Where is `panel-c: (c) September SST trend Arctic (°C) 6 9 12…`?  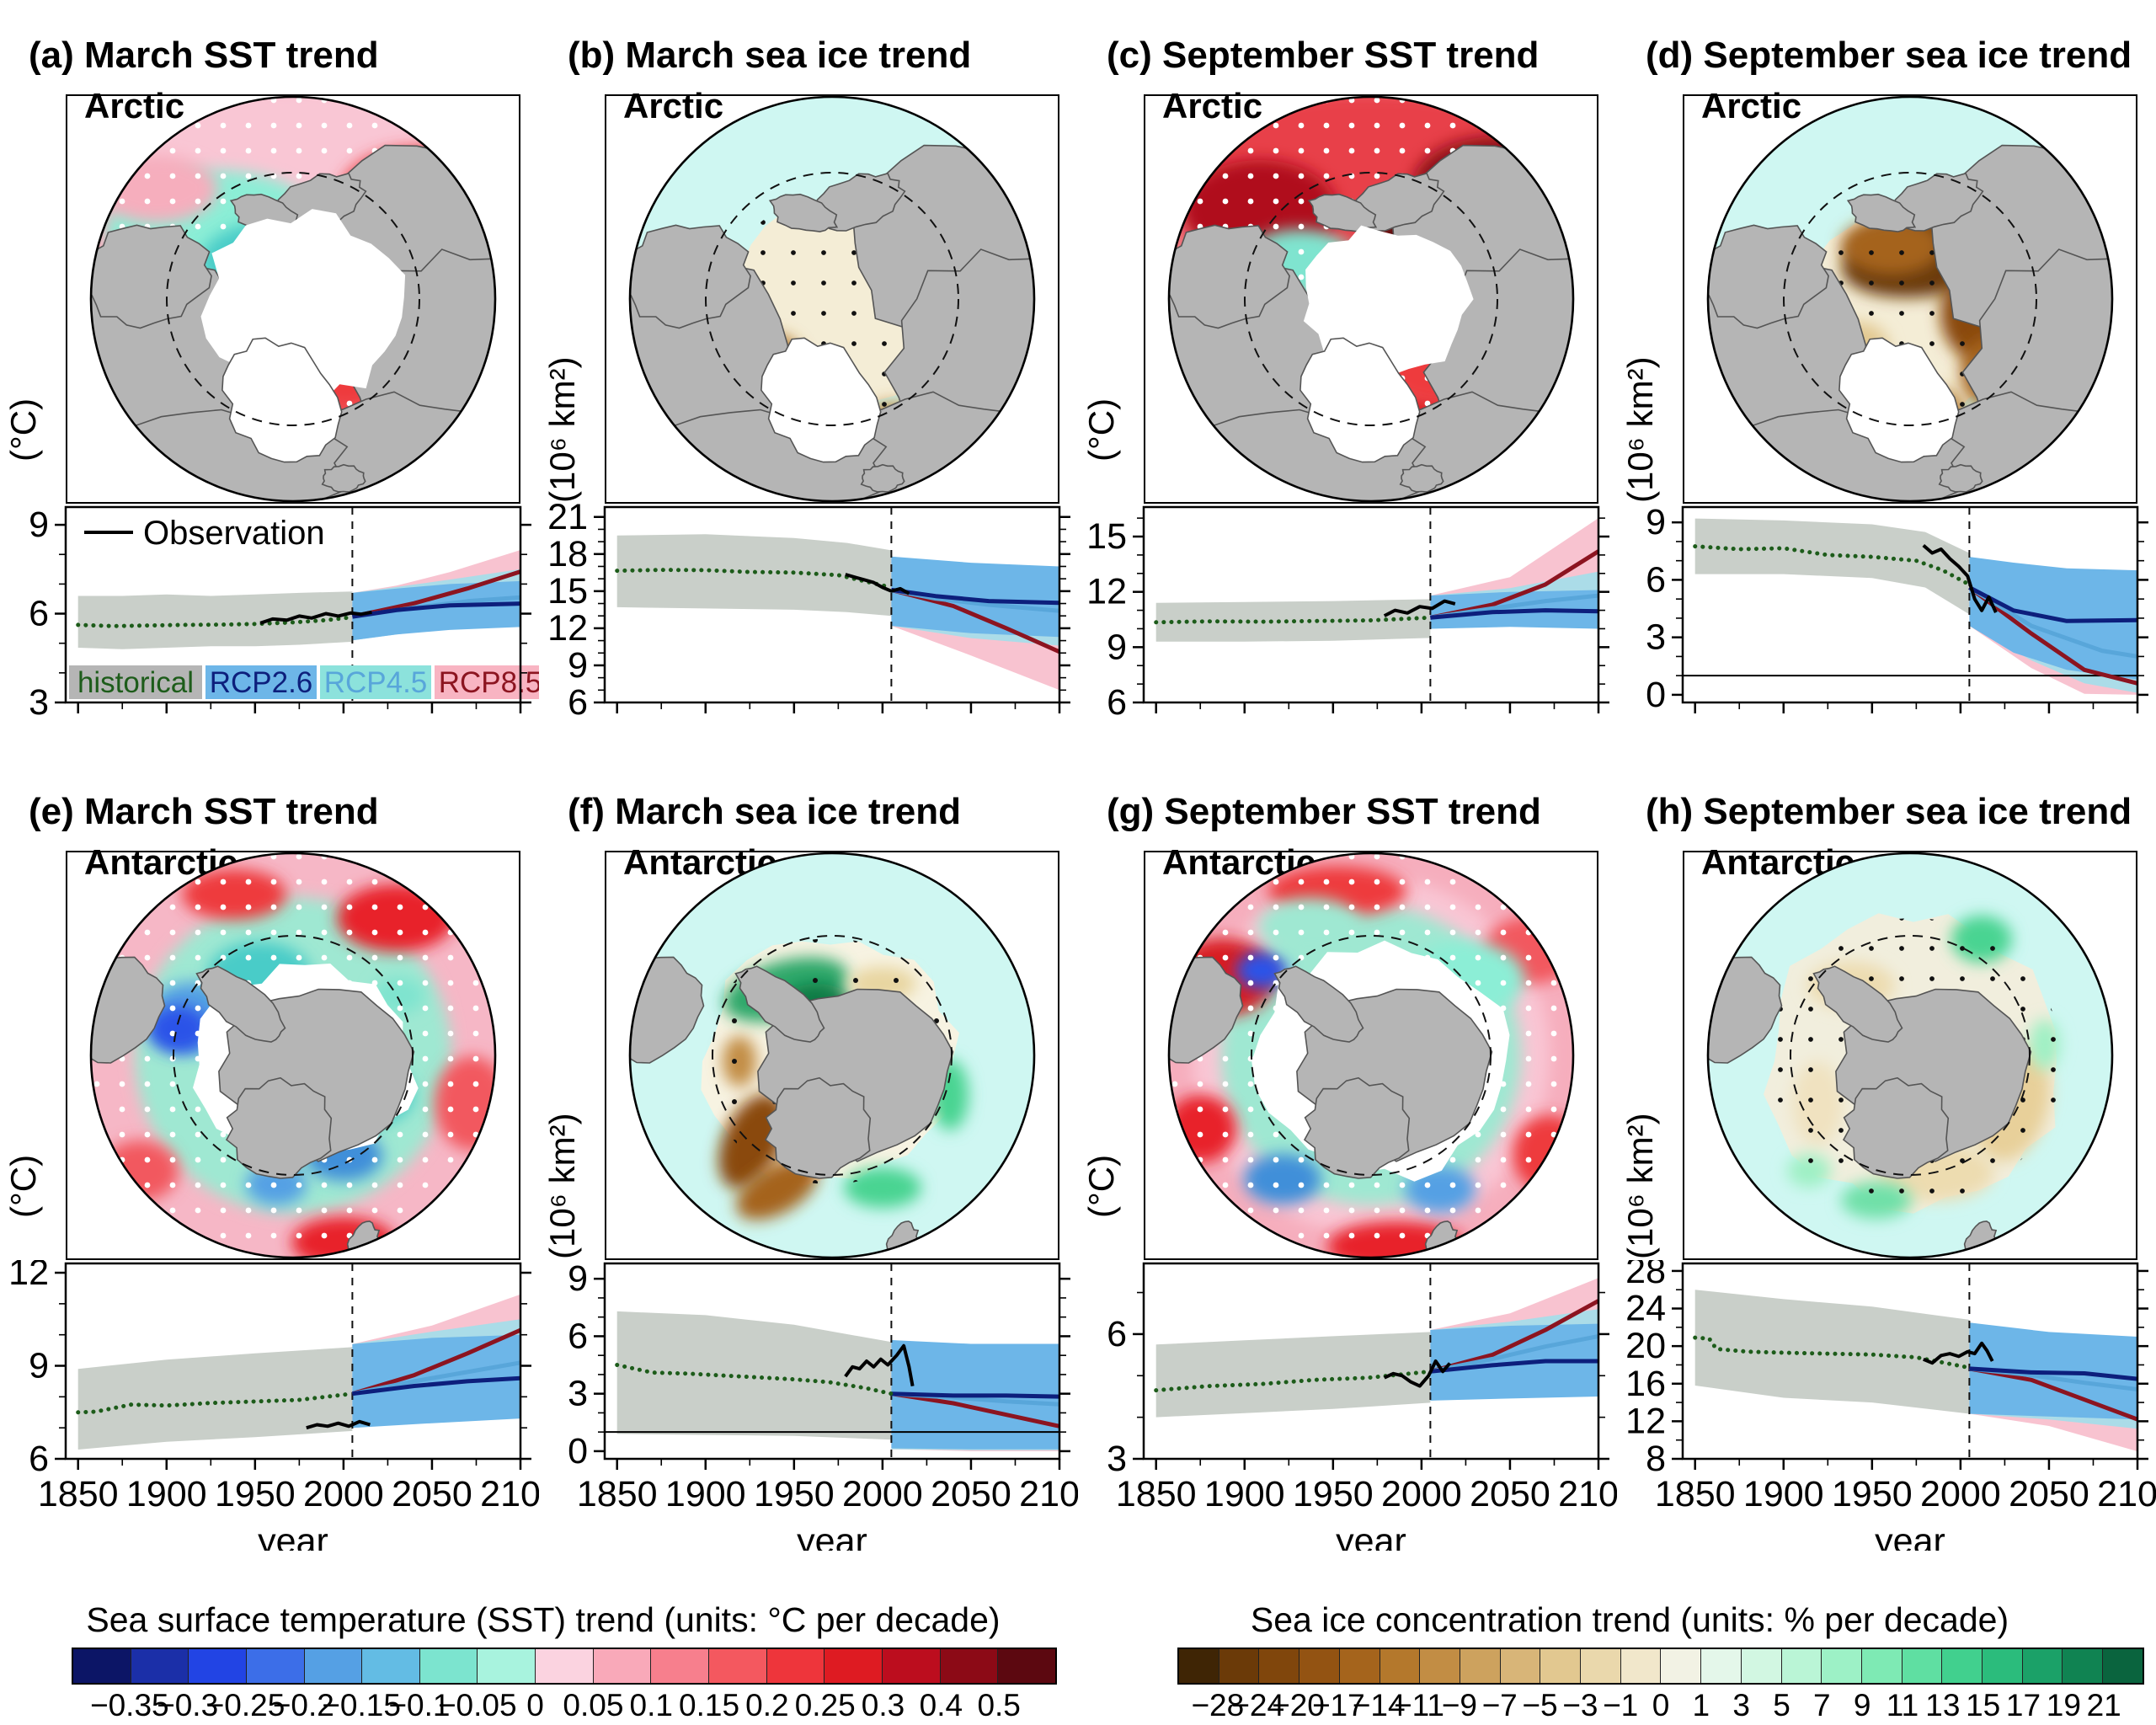 panel-c: (c) September SST trend Arctic (°C) 6 9 12… is located at coordinates (1347, 379).